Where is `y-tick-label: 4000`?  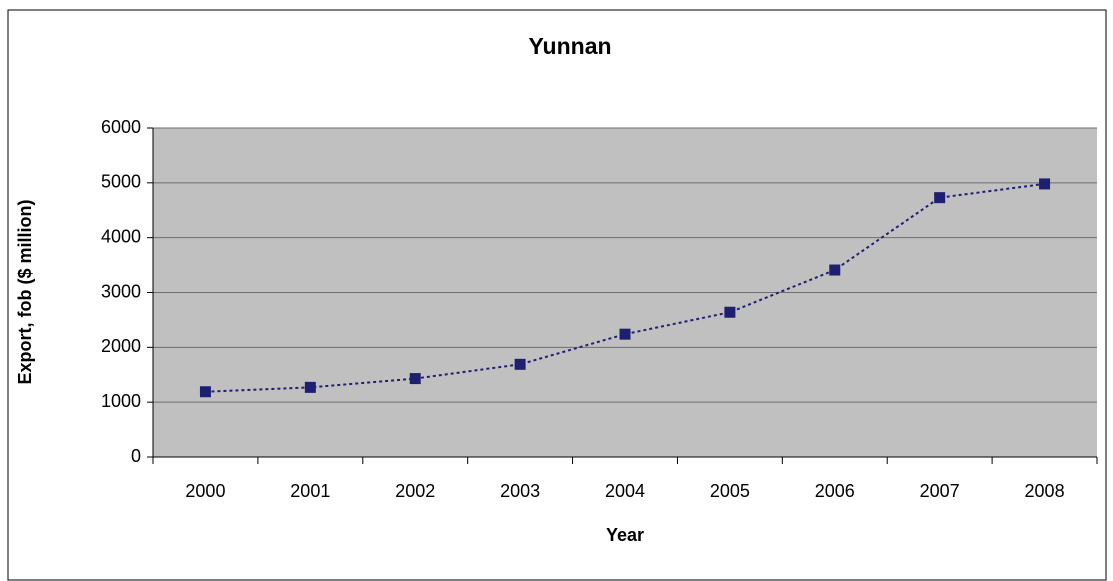
y-tick-label: 4000 is located at coordinates (121, 236).